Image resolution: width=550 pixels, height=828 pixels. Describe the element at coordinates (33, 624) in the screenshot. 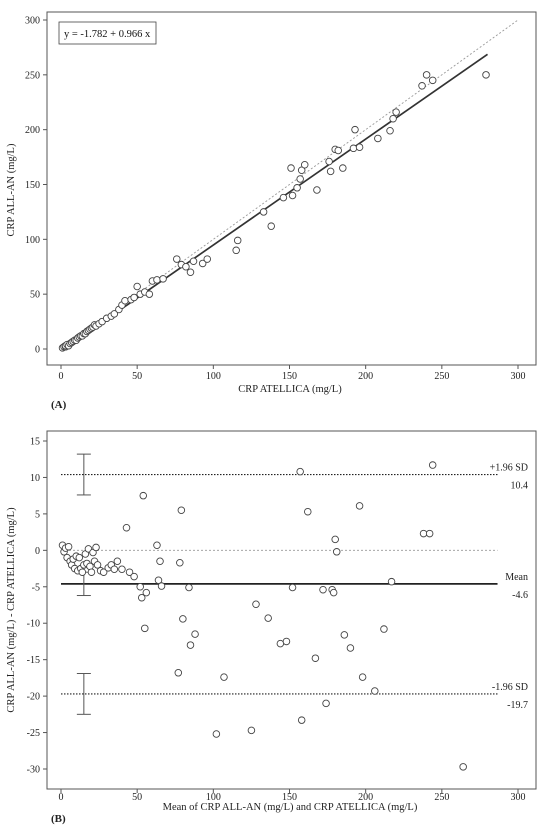

I see `y-tick-label: -10` at that location.